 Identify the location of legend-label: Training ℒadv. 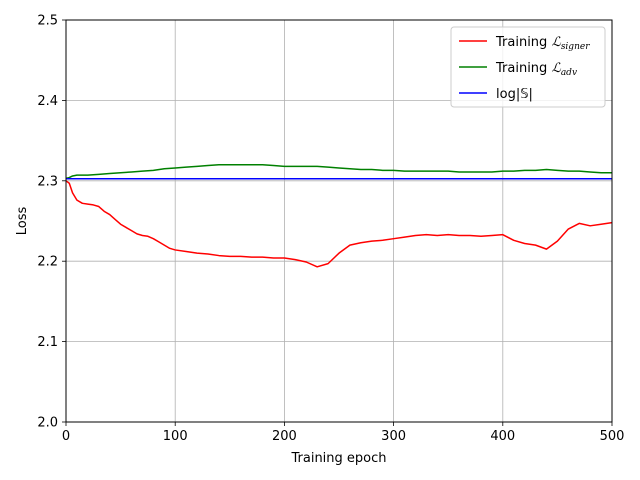
(536, 69).